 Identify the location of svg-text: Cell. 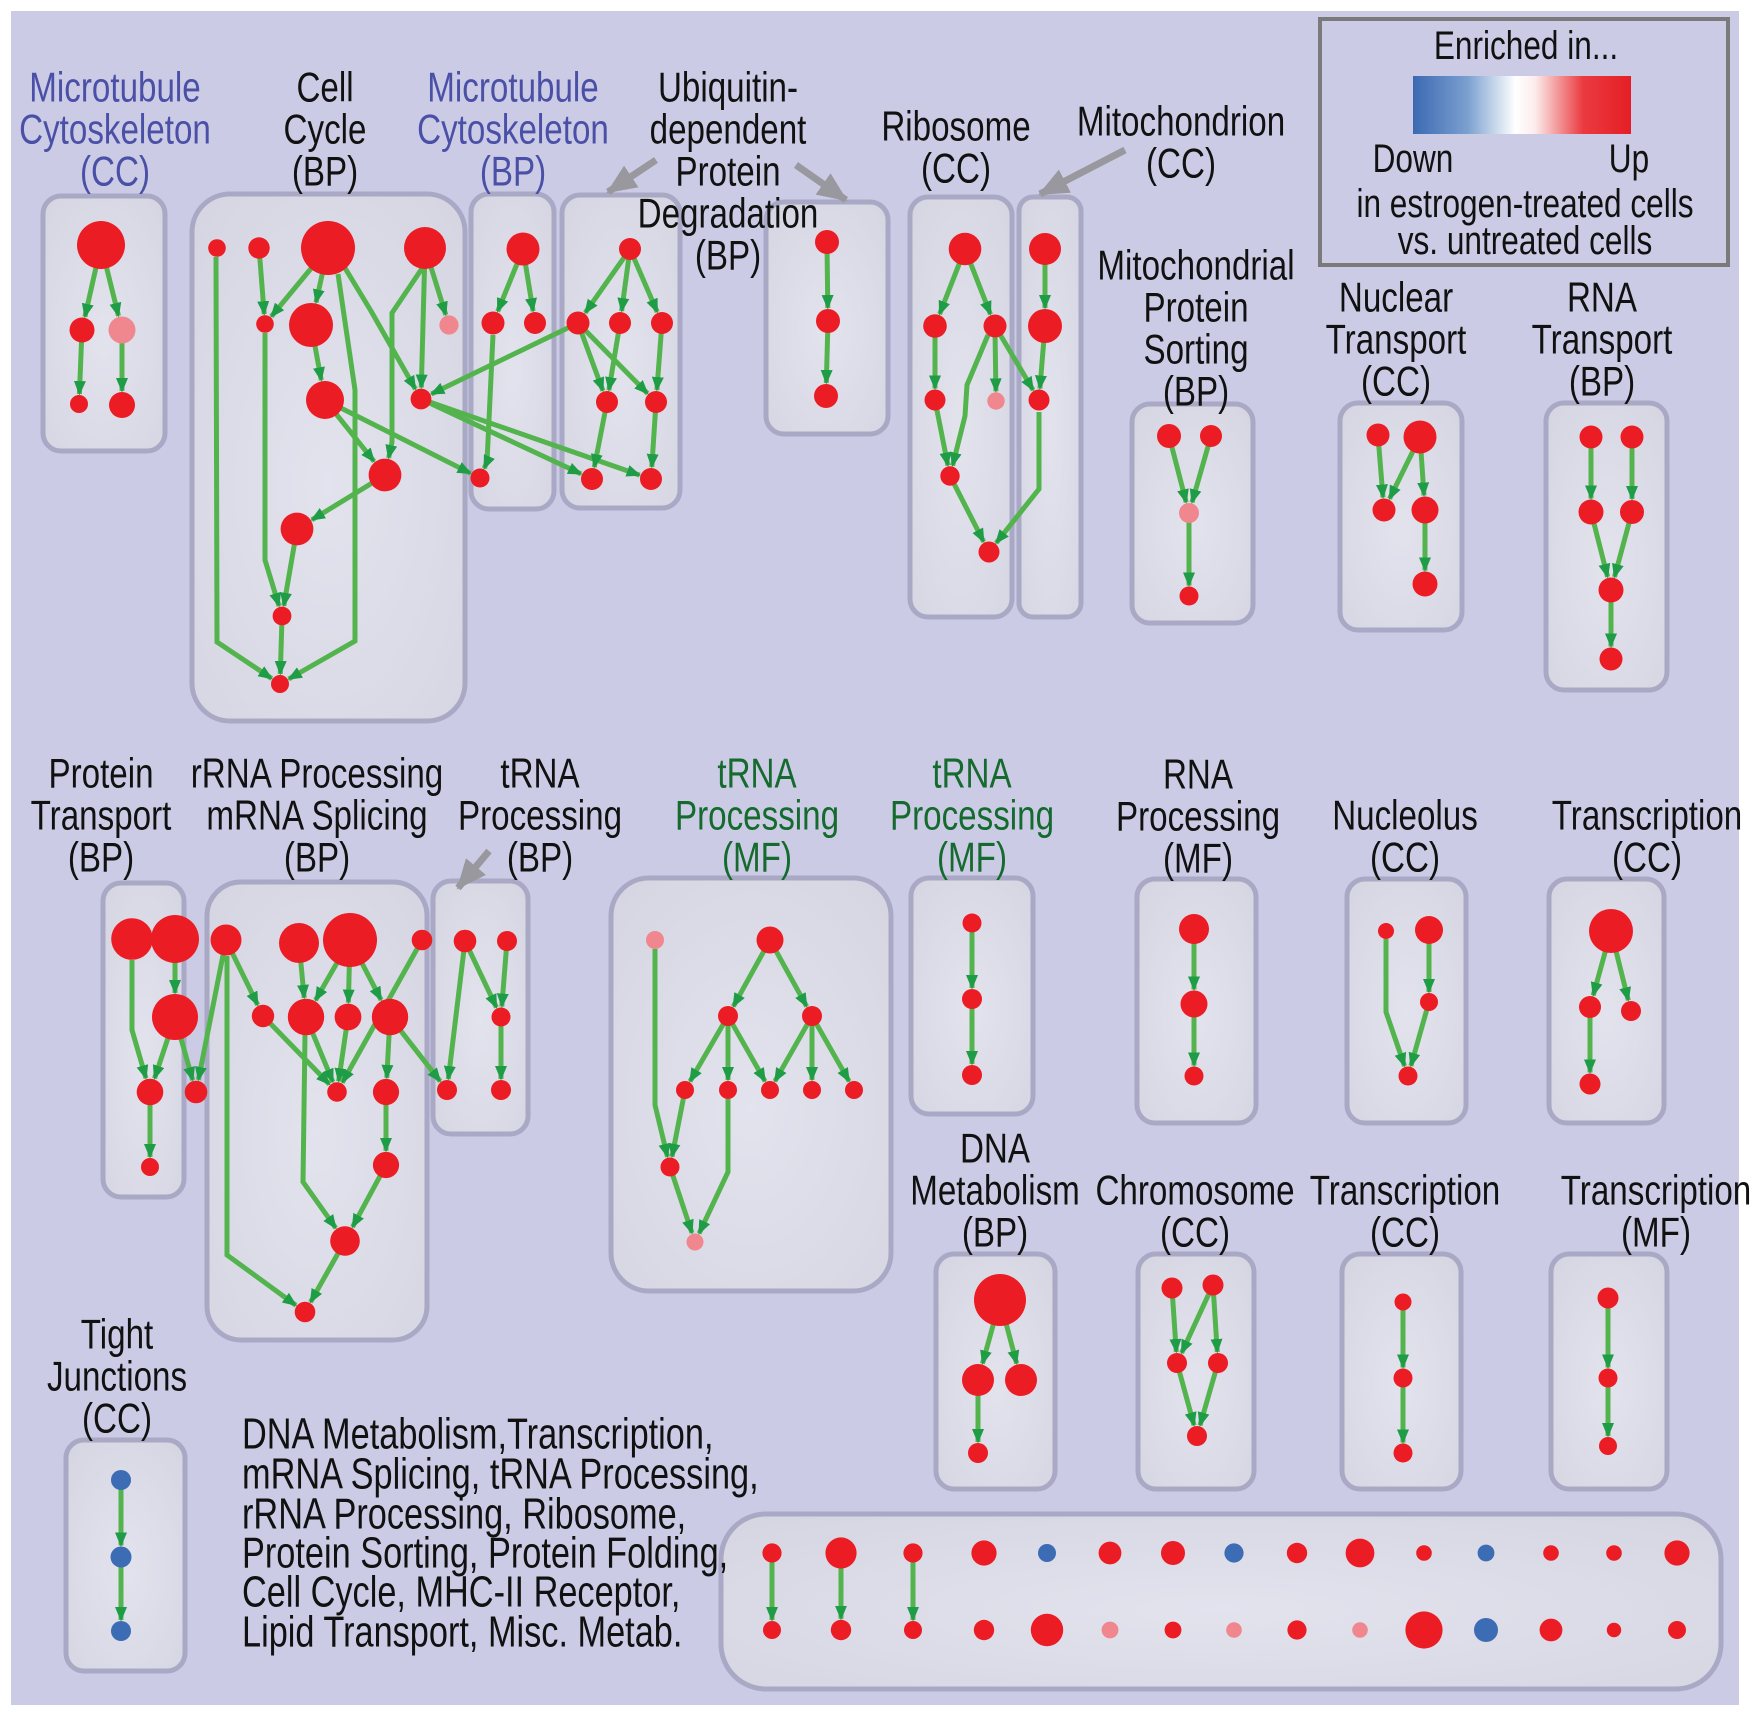
(324, 88).